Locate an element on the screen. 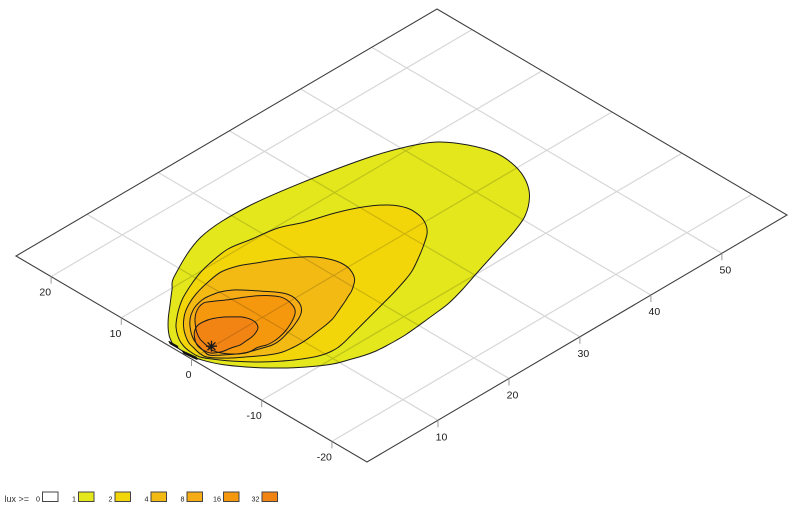 This screenshot has width=800, height=511. svg-text: 30 is located at coordinates (584, 354).